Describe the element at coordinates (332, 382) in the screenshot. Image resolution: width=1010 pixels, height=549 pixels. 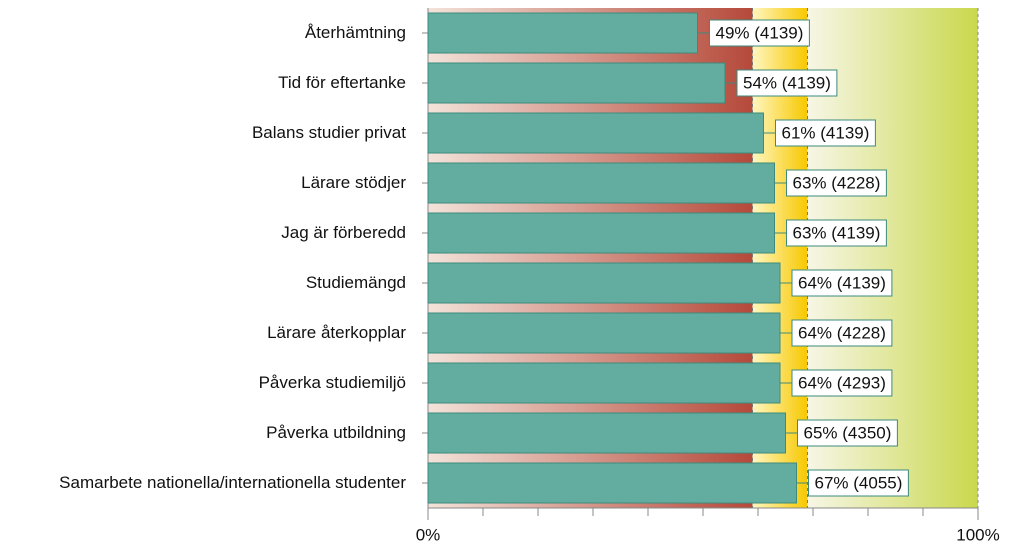
I see `category-label: Påverka studiemiljö` at that location.